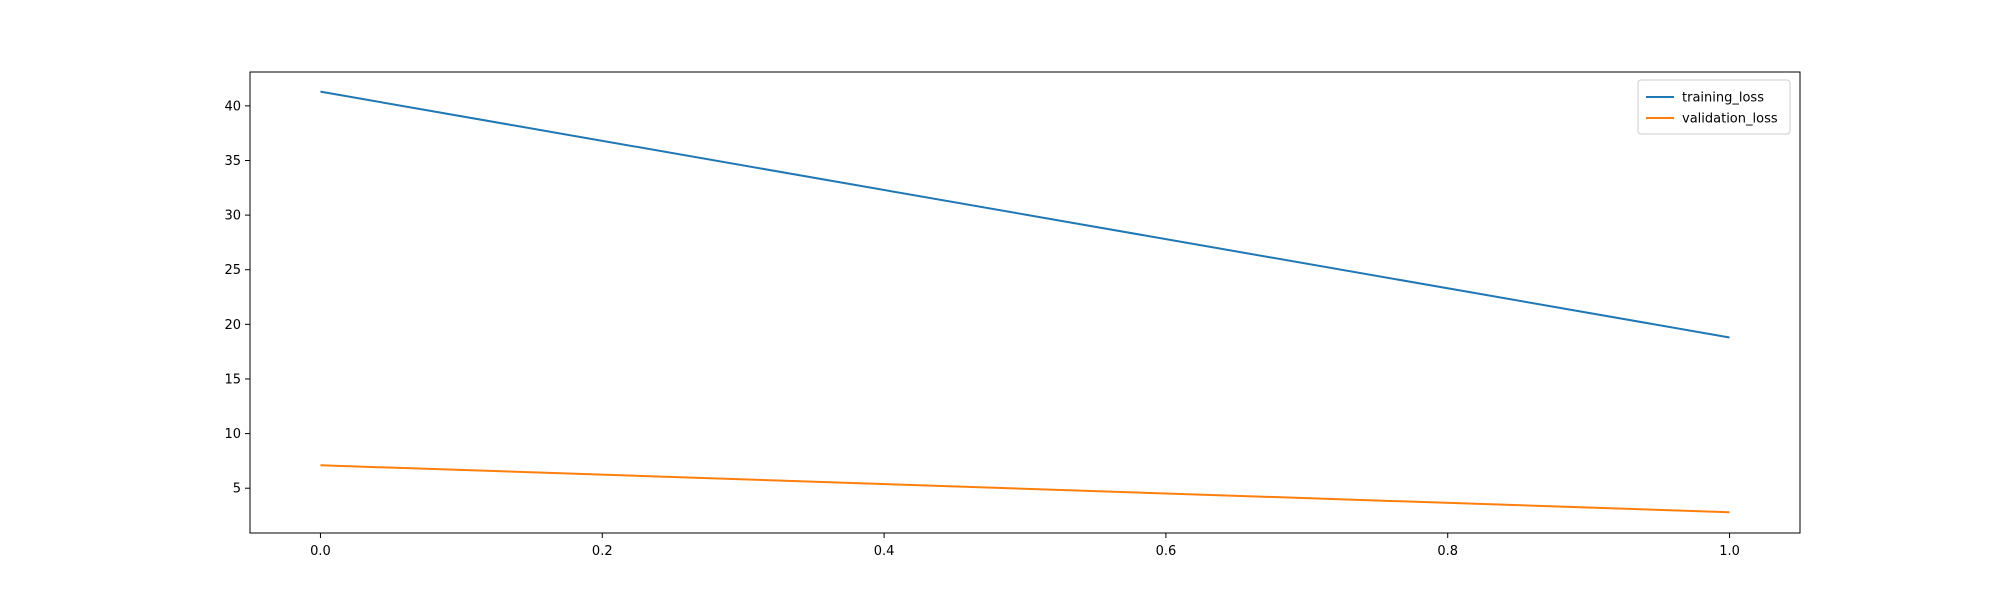 The width and height of the screenshot is (2000, 600). What do you see at coordinates (884, 551) in the screenshot?
I see `x-tick-label: 0.4` at bounding box center [884, 551].